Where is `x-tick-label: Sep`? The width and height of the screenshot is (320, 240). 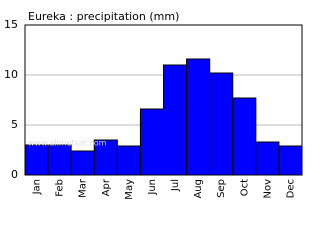
x-tick-label: Sep is located at coordinates (221, 188).